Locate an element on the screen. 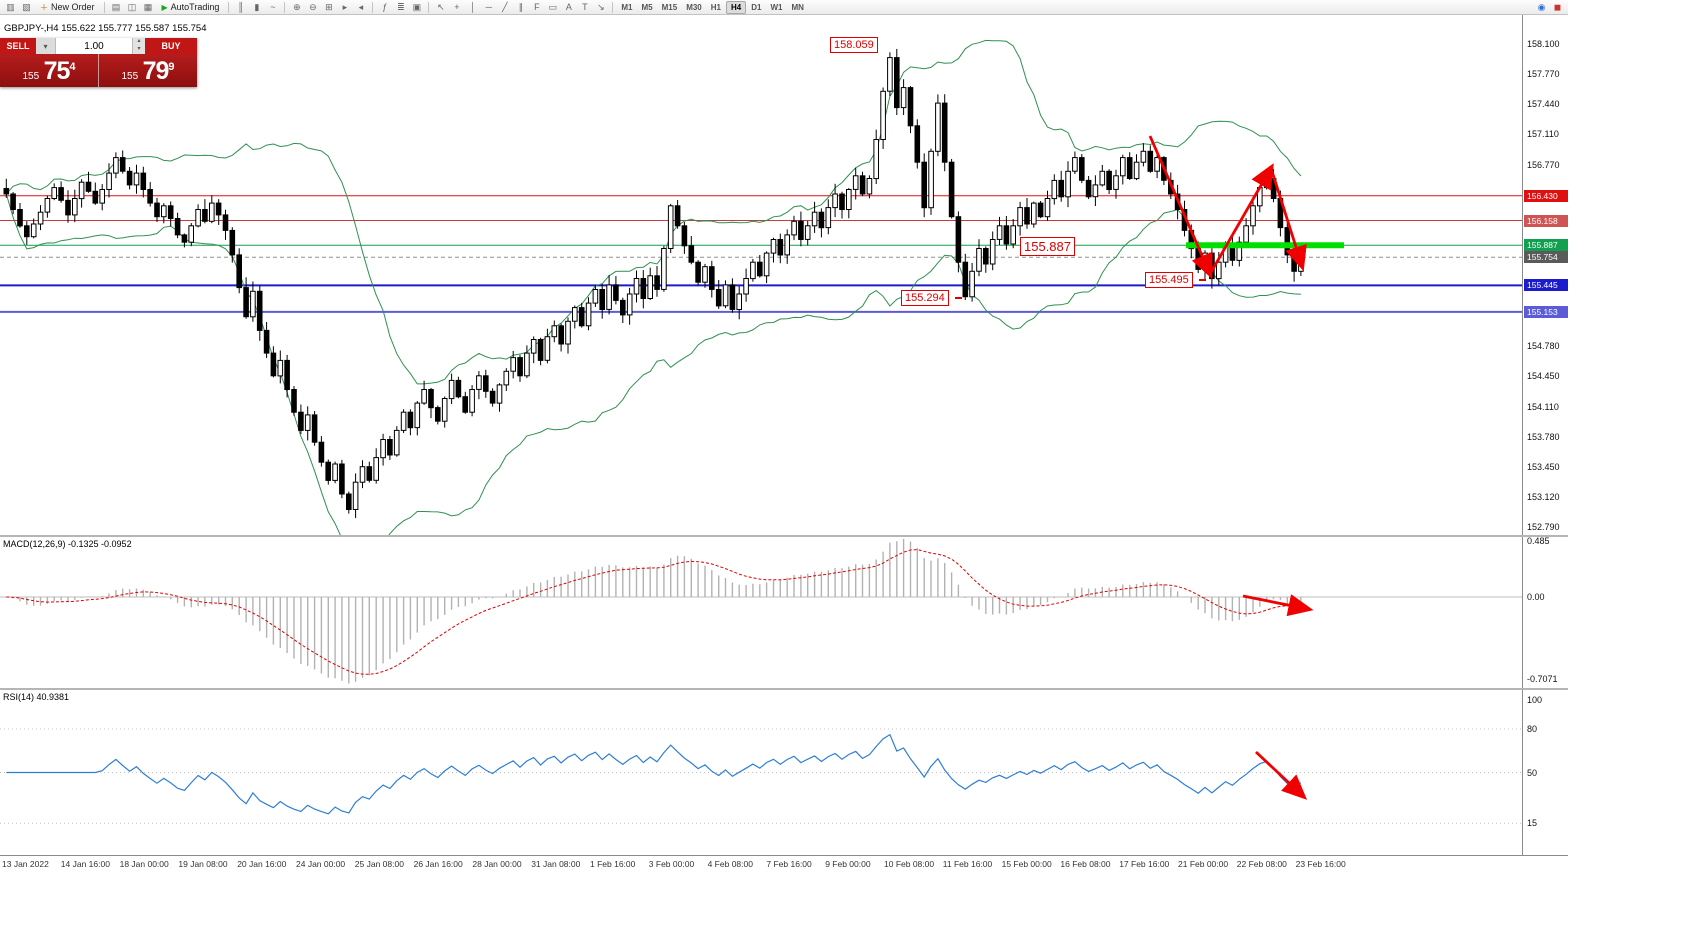  time-tick: 10 Feb 08:00 is located at coordinates (909, 864).